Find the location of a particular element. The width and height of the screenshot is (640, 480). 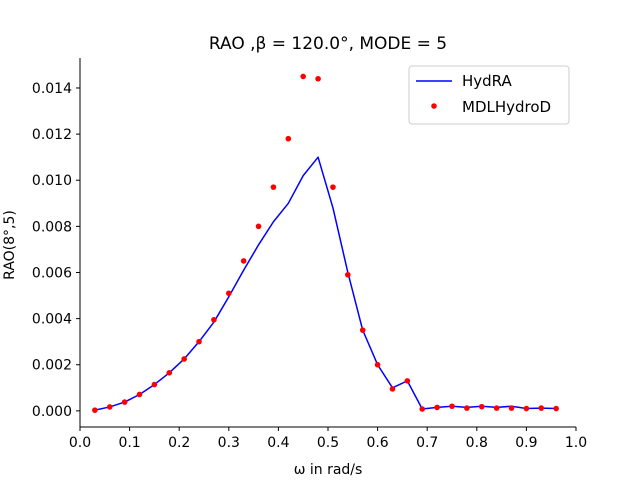

x-tick-label: 0.6 is located at coordinates (377, 443).